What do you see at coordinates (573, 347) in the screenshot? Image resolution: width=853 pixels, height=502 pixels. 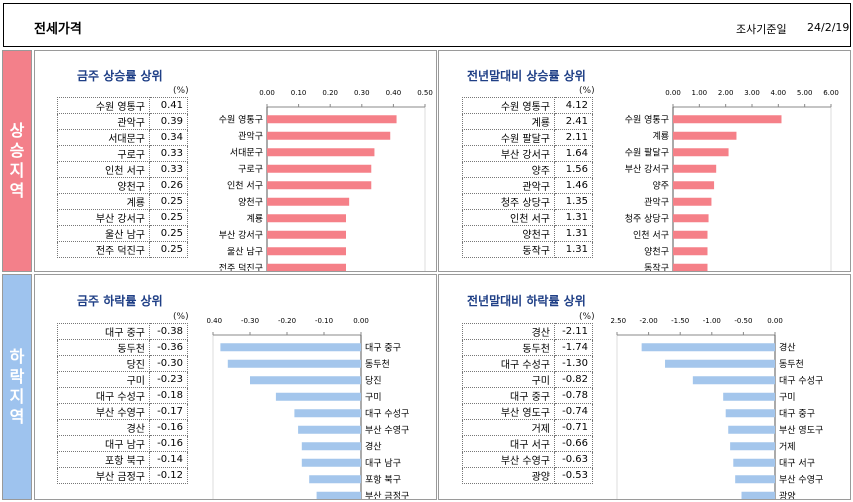 I see `rate-value: -1.74` at bounding box center [573, 347].